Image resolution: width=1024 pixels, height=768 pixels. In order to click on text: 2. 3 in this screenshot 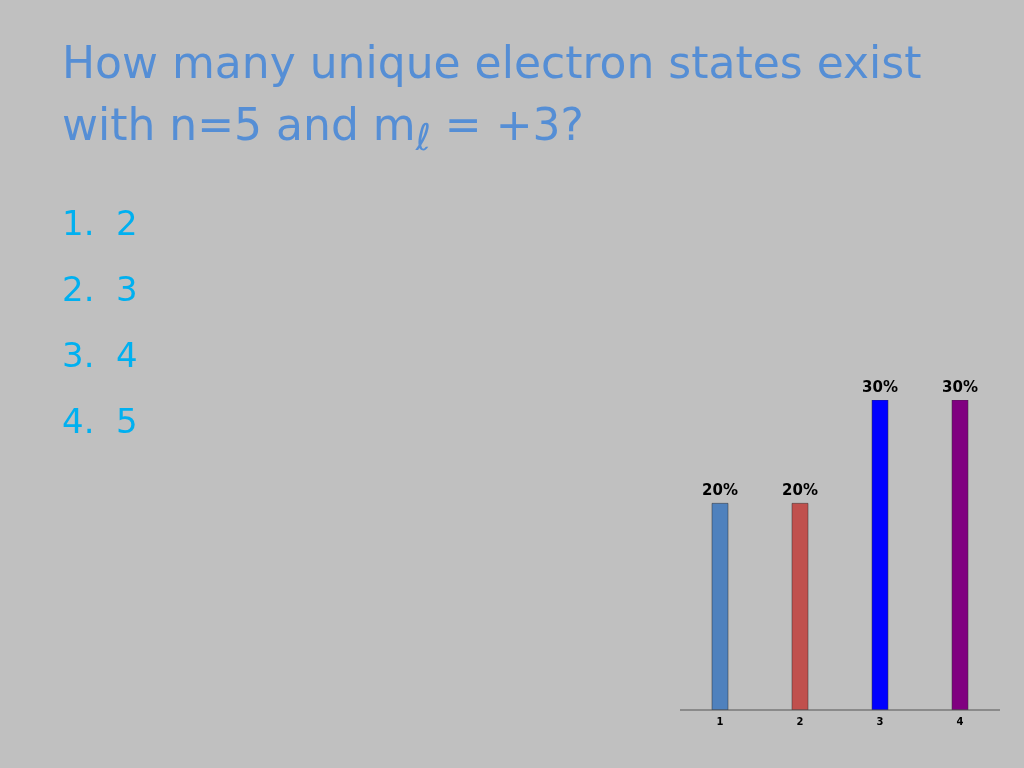, I will do `click(100, 289)`.